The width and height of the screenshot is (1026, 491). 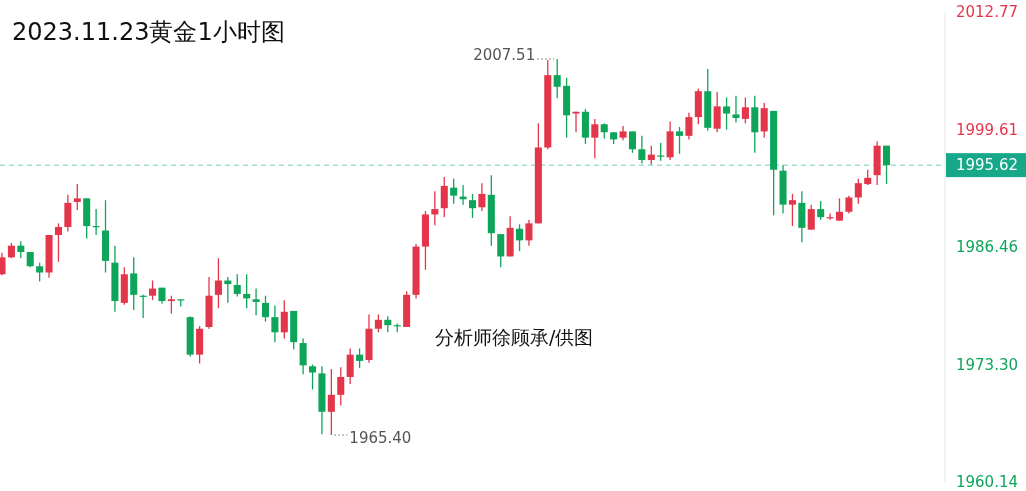 I want to click on y-tick-label: 1999.61, so click(x=987, y=129).